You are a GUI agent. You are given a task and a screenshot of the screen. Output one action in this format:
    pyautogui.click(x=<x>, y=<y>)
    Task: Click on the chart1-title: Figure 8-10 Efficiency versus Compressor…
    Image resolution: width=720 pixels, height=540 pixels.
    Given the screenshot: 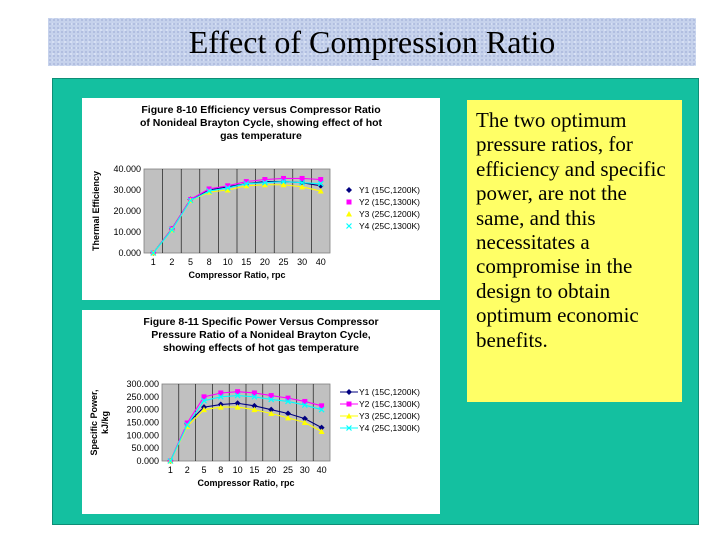 What is the action you would take?
    pyautogui.click(x=261, y=123)
    